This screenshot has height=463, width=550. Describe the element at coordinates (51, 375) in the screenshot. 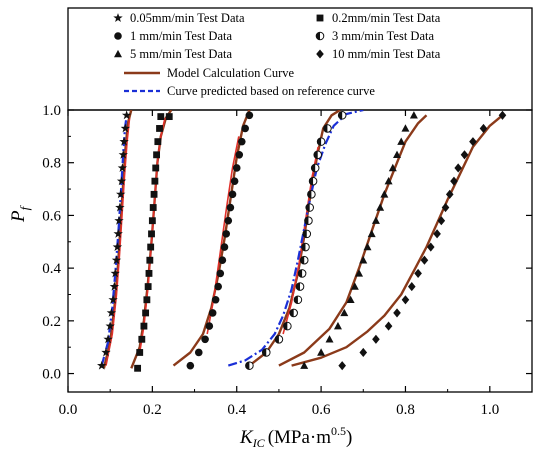

I see `y-tick-label: 0.0` at that location.